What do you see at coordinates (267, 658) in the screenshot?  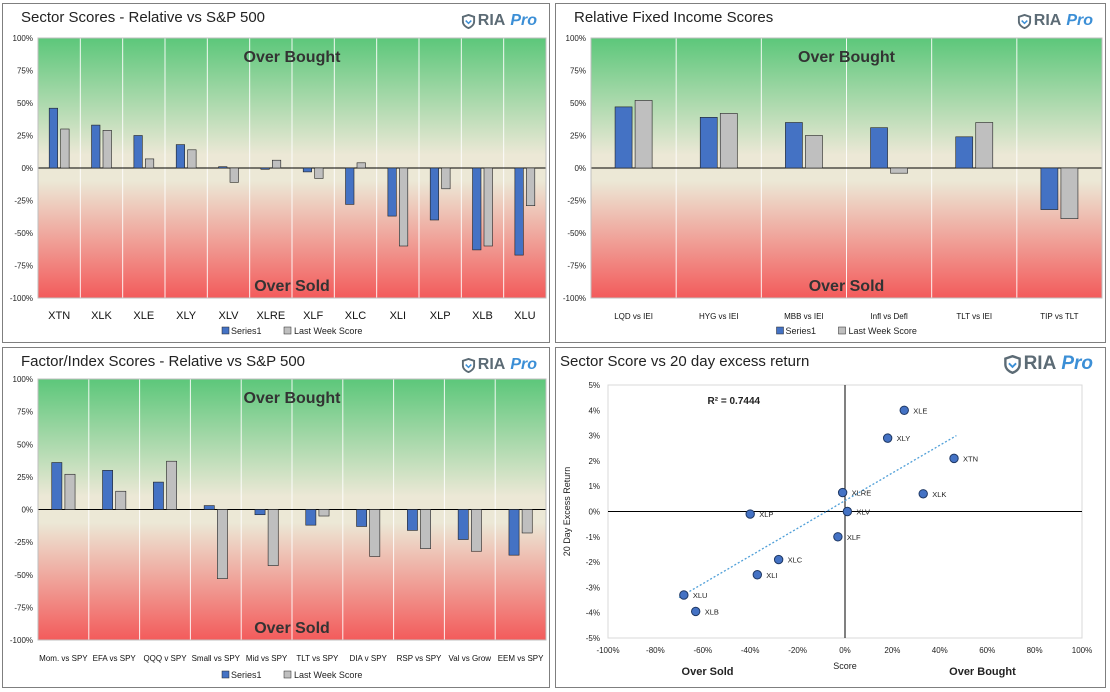 I see `category-label: Mid vs SPY` at bounding box center [267, 658].